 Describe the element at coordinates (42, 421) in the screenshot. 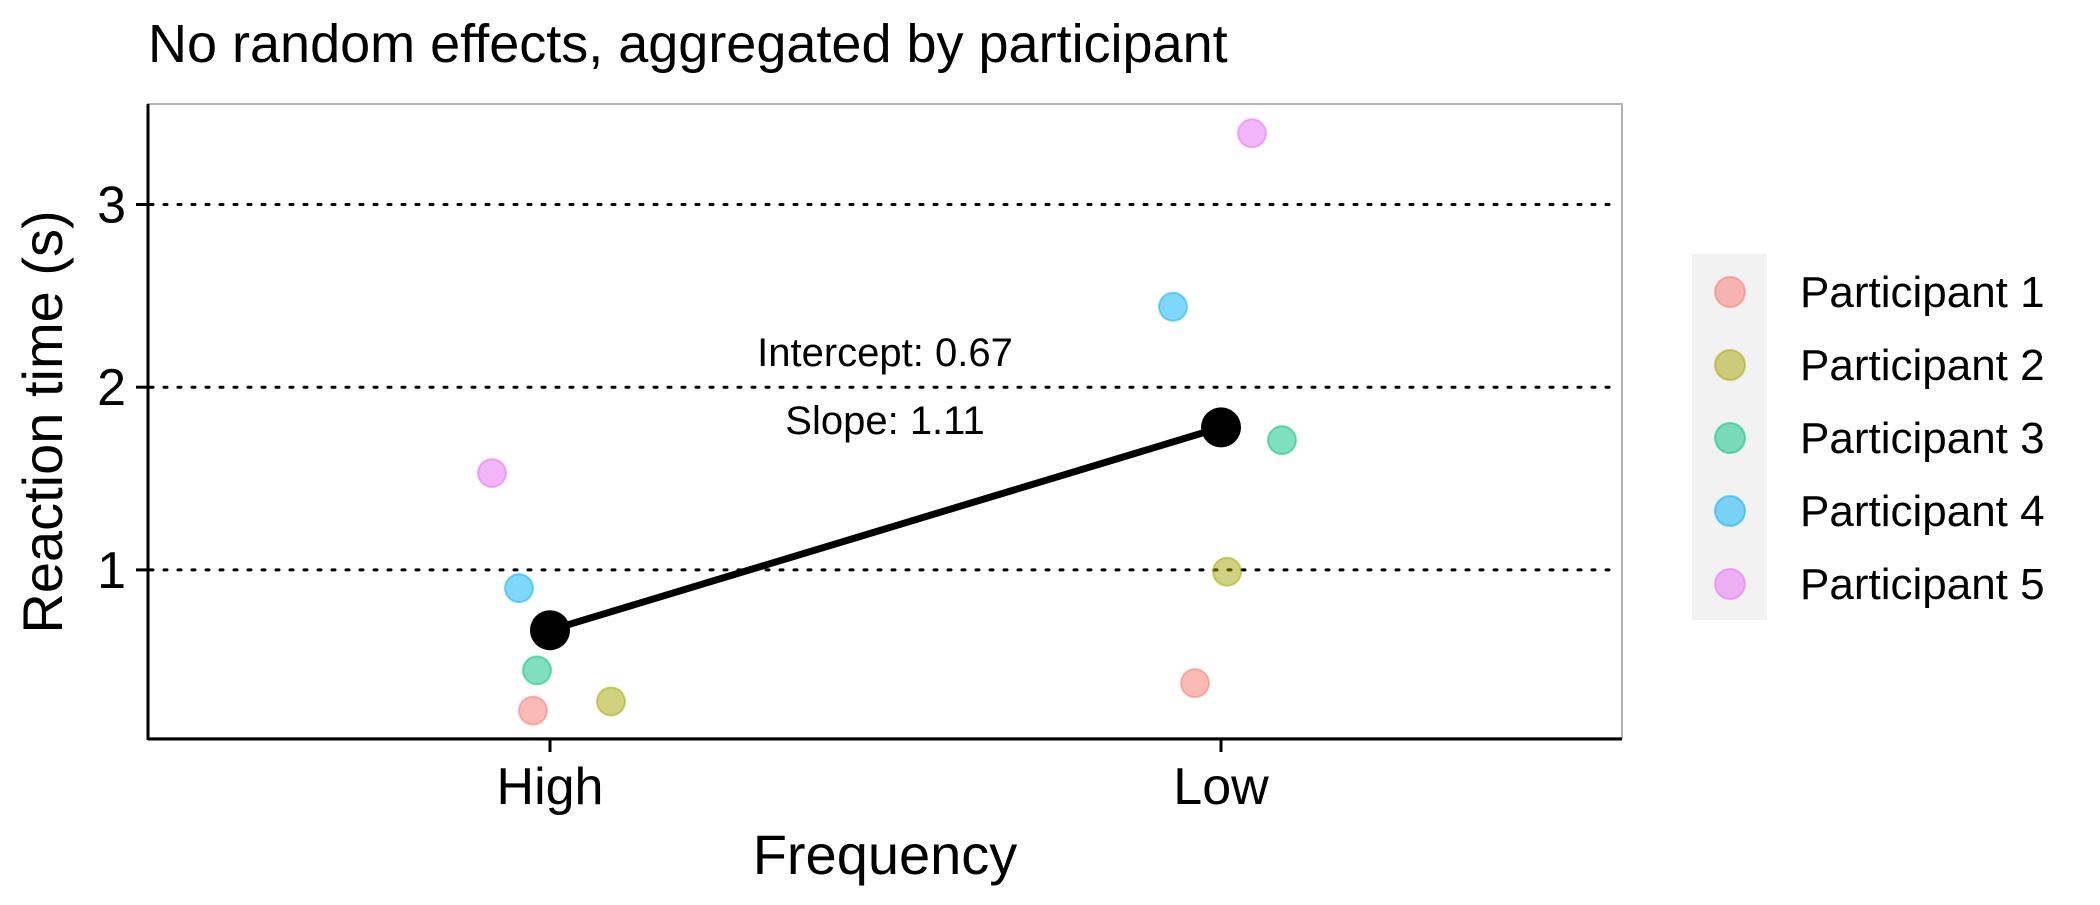

I see `y-axis-label: Reaction time (s)` at that location.